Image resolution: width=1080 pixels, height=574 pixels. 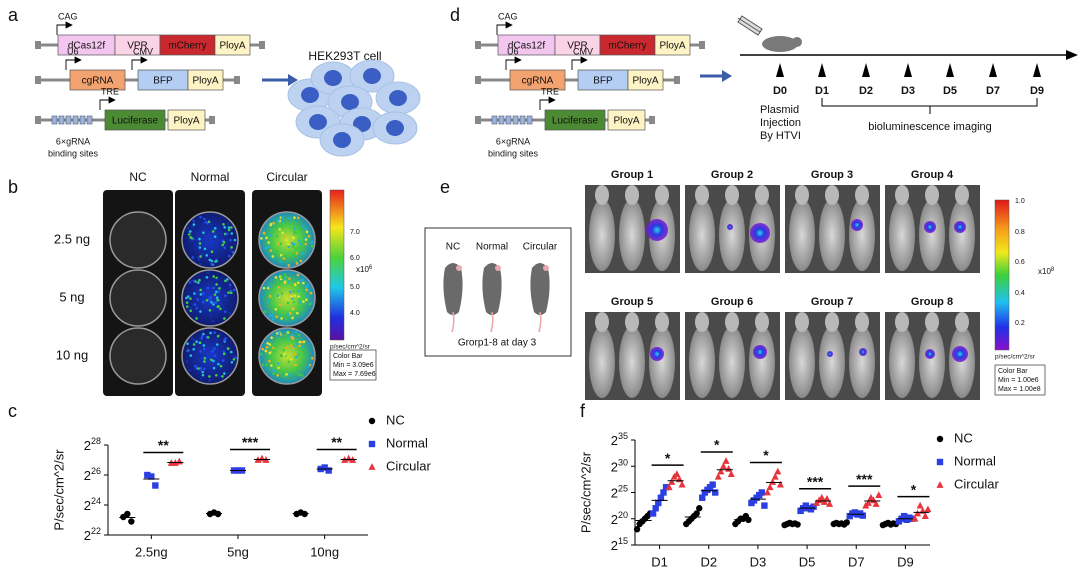 I want to click on x-tick-label: D1, so click(x=659, y=561).